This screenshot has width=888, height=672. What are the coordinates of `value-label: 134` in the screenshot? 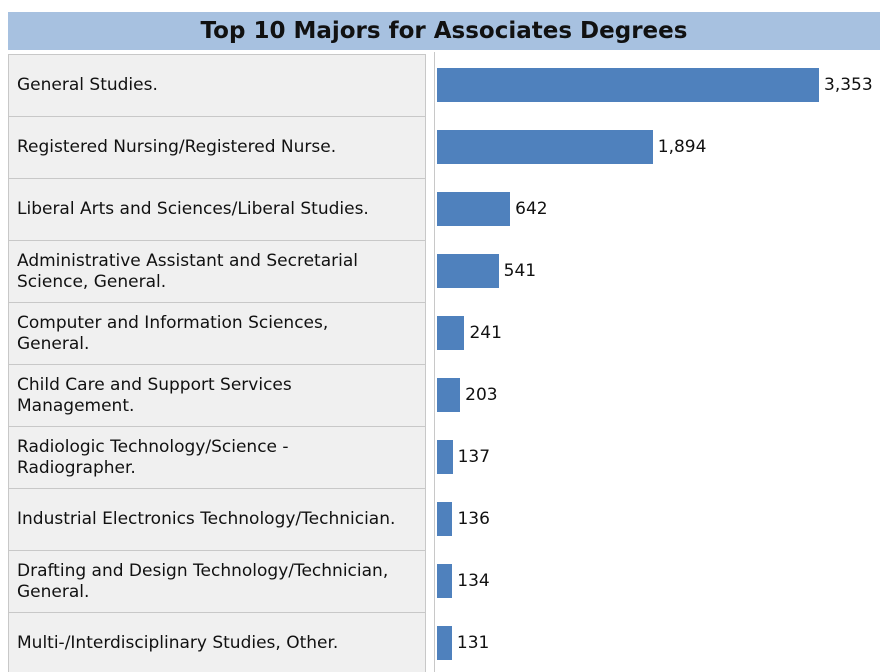 It's located at (473, 581).